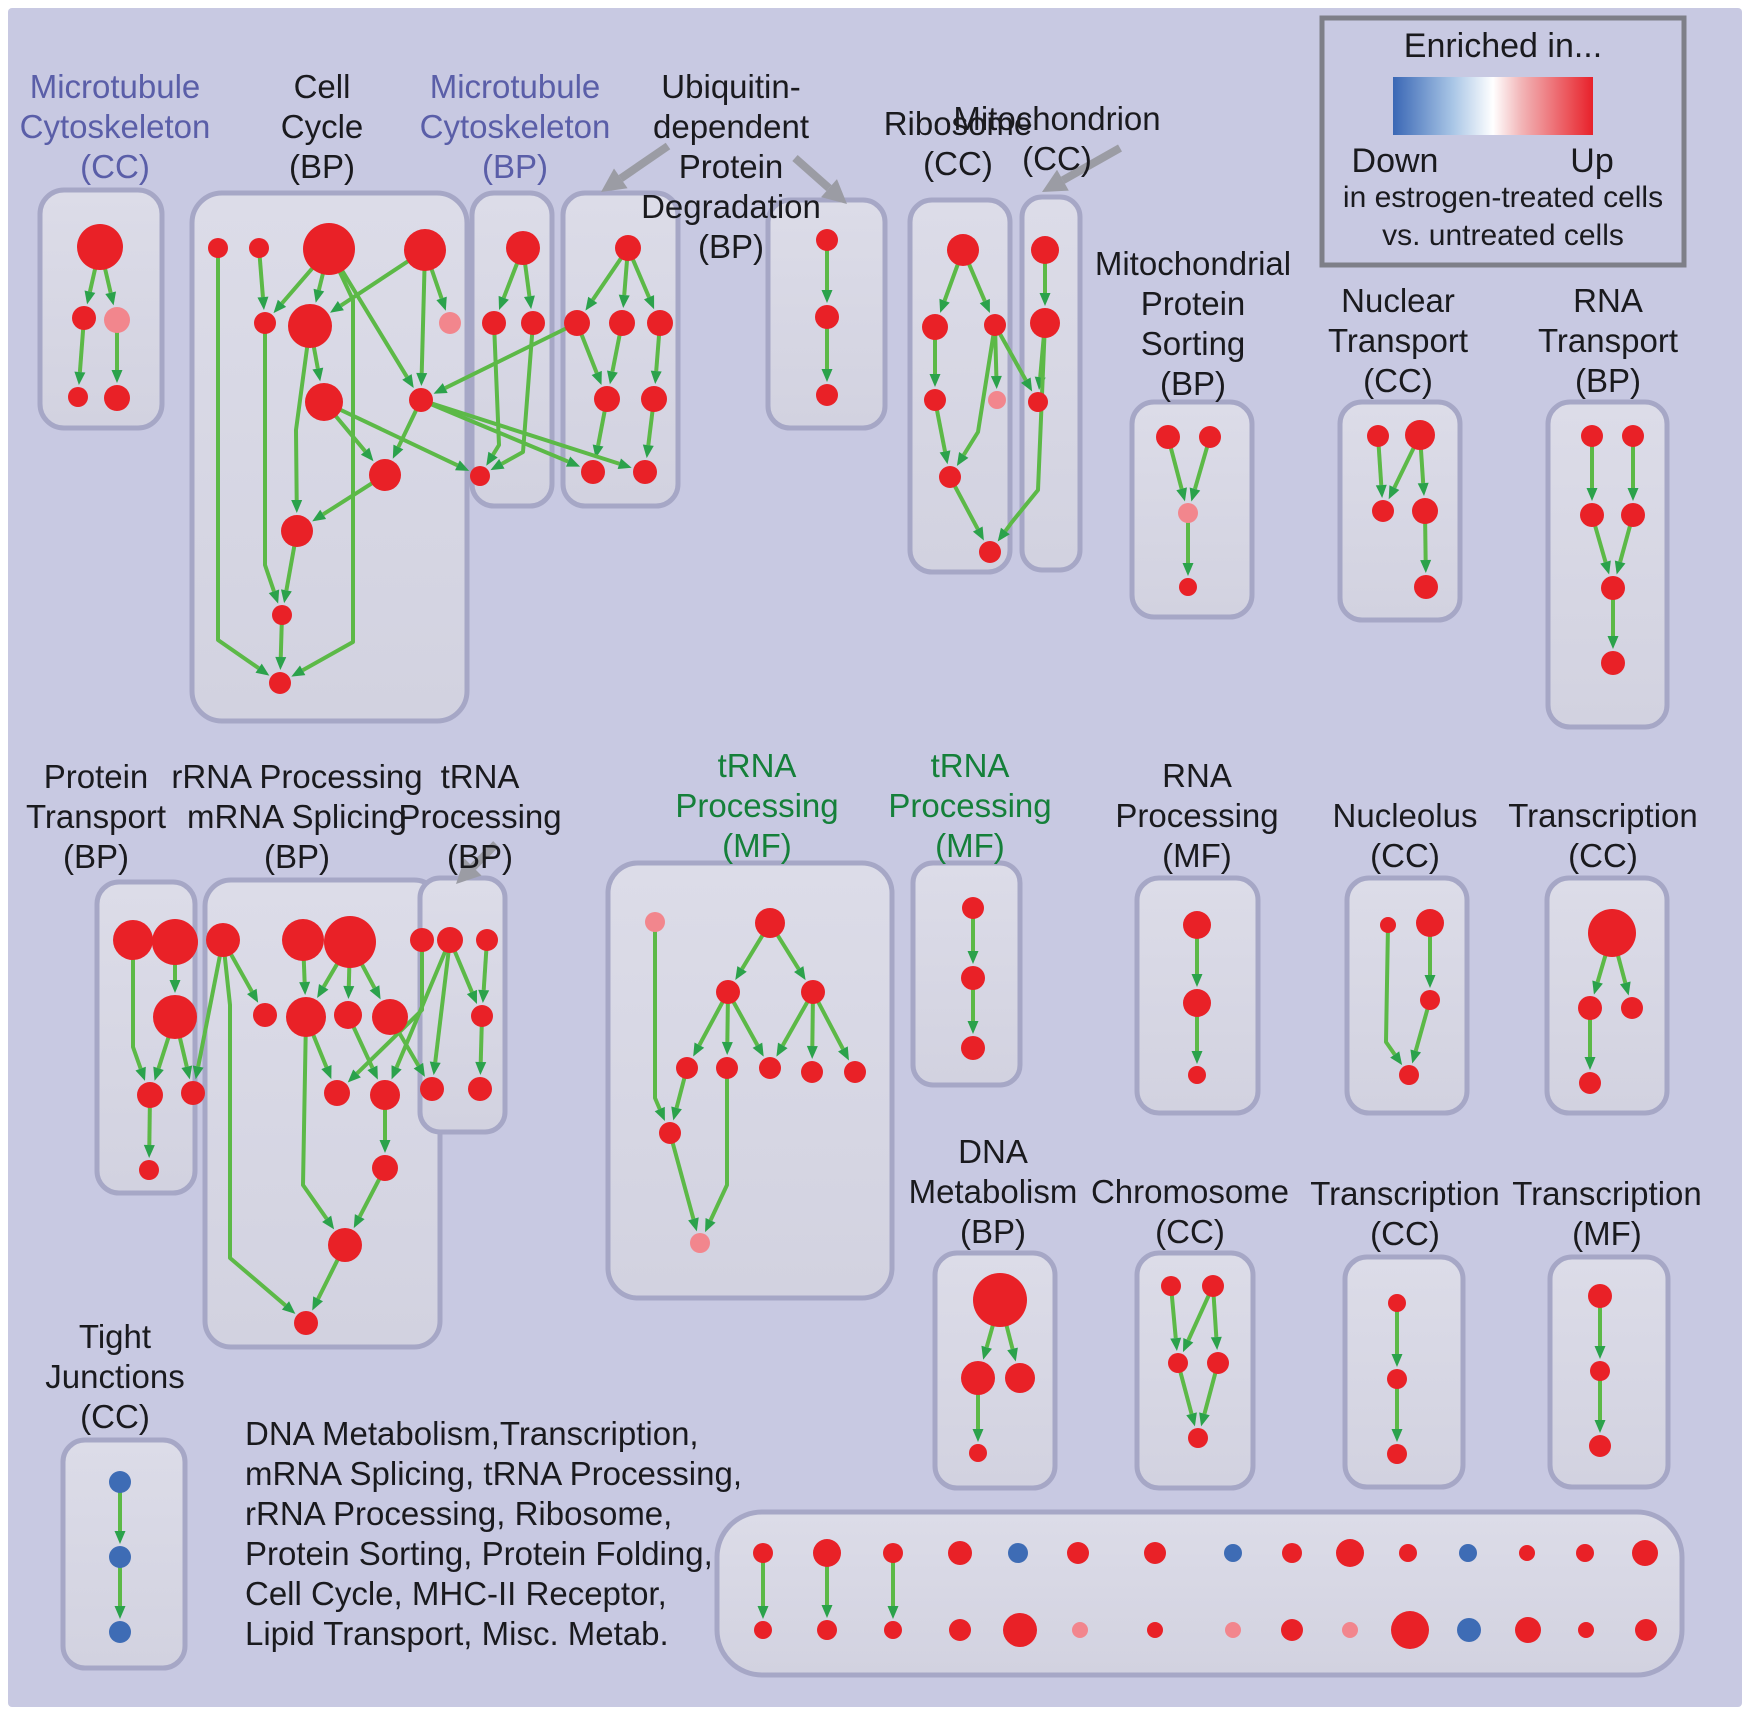  Describe the element at coordinates (750, 1080) in the screenshot. I see `group-box-trna_mf_l` at that location.